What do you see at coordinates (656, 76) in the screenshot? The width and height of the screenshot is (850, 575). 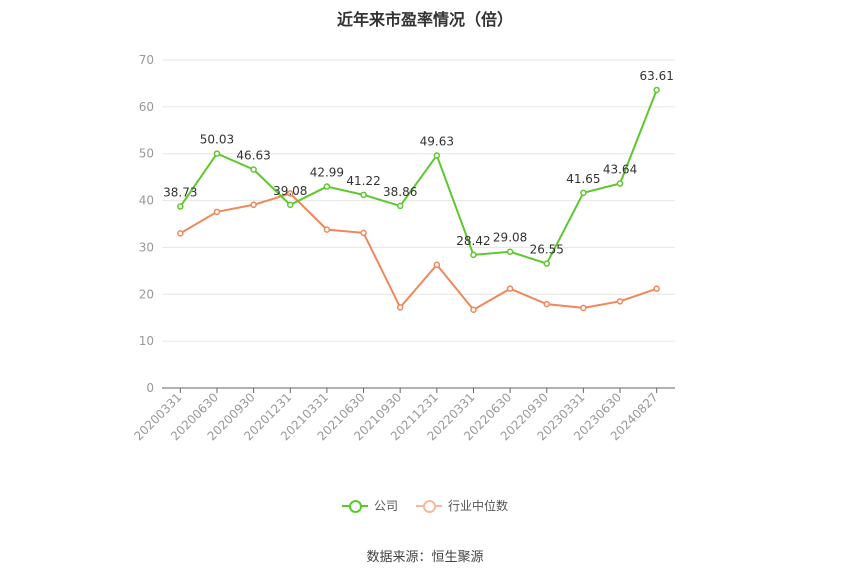 I see `company-data-label: 63.61` at bounding box center [656, 76].